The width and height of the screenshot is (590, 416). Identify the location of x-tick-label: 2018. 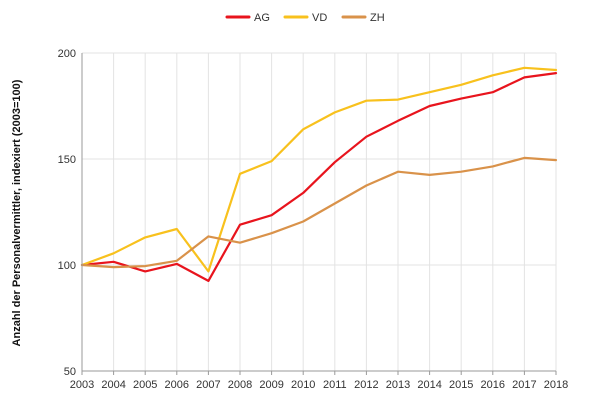
(556, 385).